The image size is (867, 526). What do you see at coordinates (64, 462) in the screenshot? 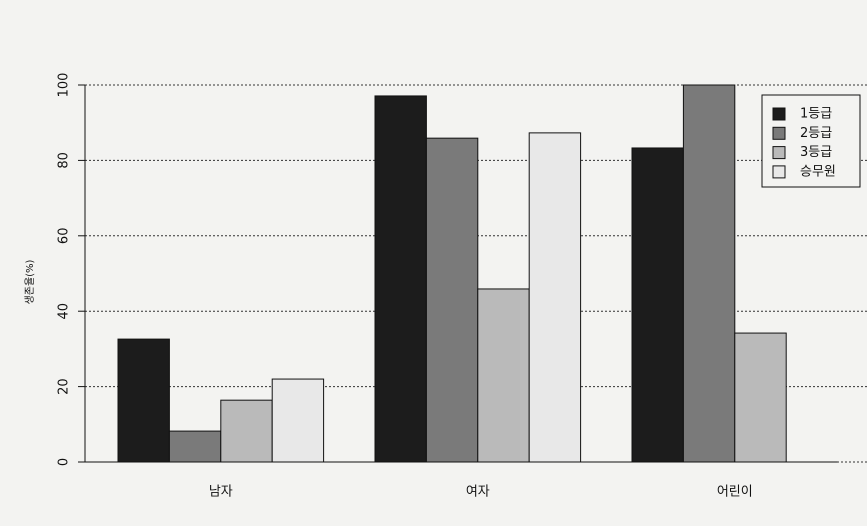
I see `y-tick-label: 0` at bounding box center [64, 462].